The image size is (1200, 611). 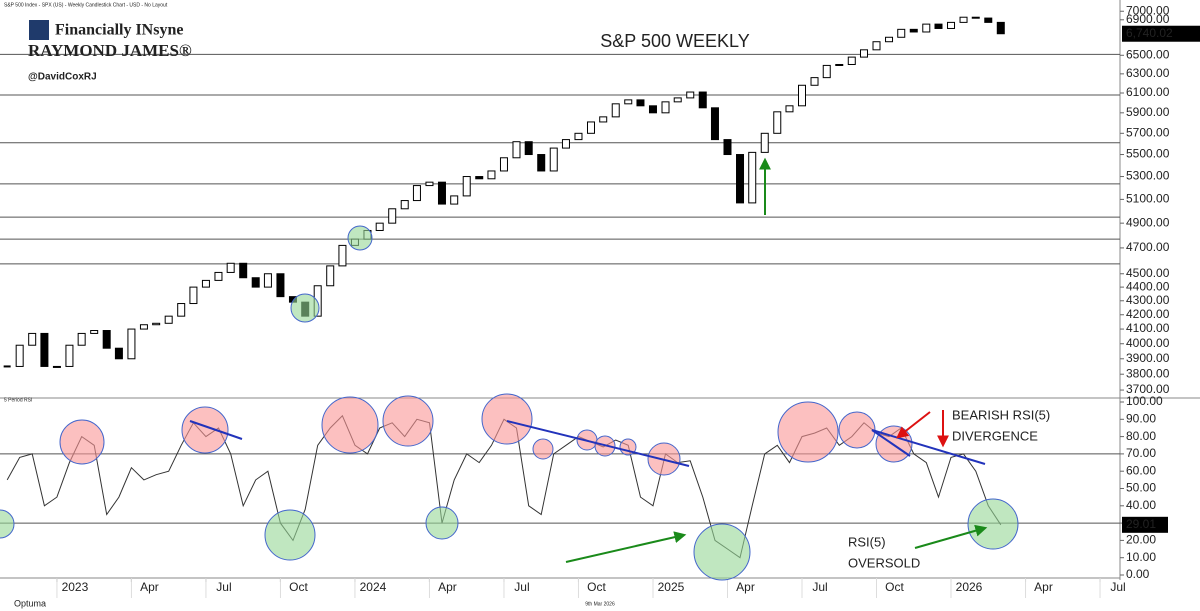 I want to click on chart-title: S&P 500 WEEKLY, so click(x=674, y=41).